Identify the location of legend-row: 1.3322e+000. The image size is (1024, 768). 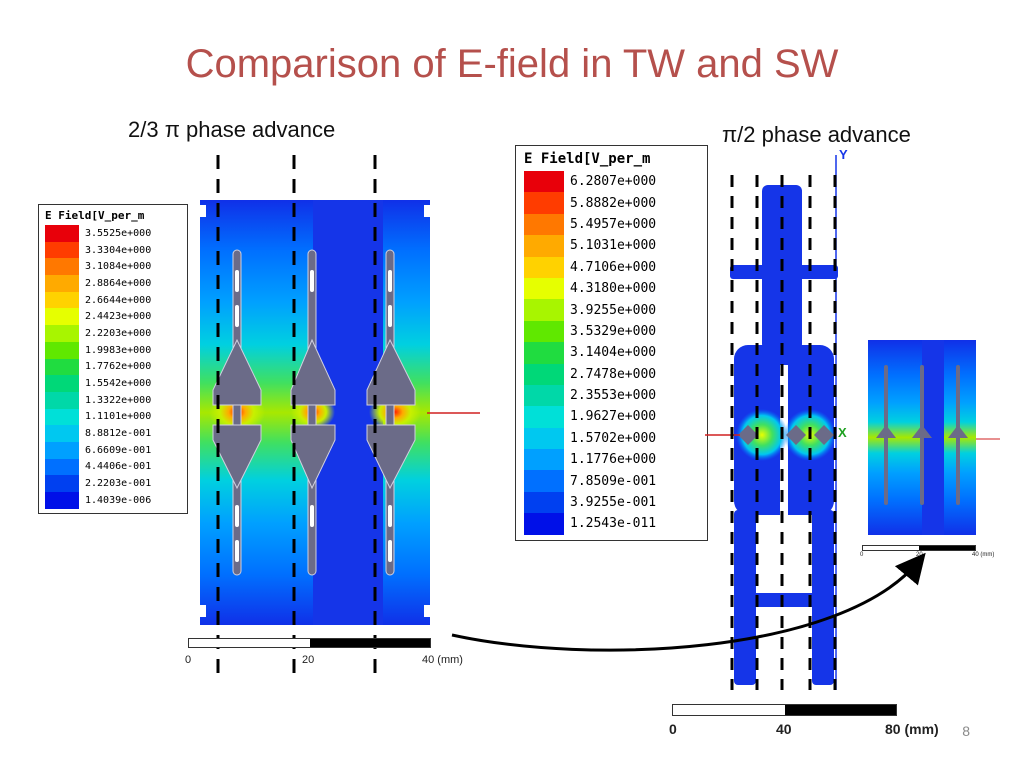
(114, 400).